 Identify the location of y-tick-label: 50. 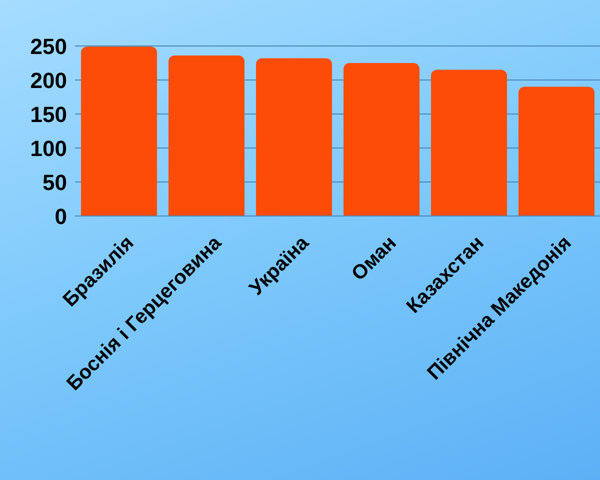
(54, 182).